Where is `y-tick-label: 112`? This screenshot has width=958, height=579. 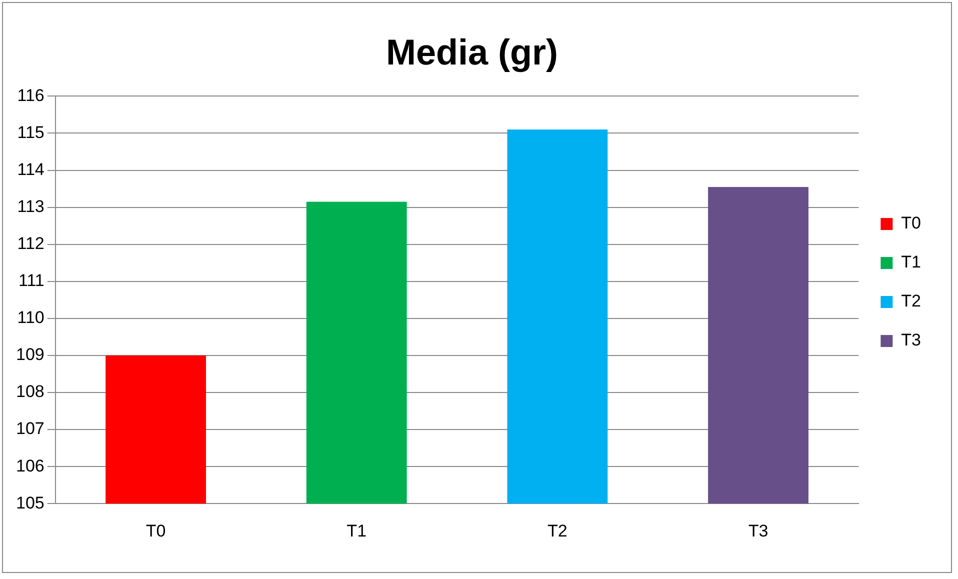 y-tick-label: 112 is located at coordinates (30, 244).